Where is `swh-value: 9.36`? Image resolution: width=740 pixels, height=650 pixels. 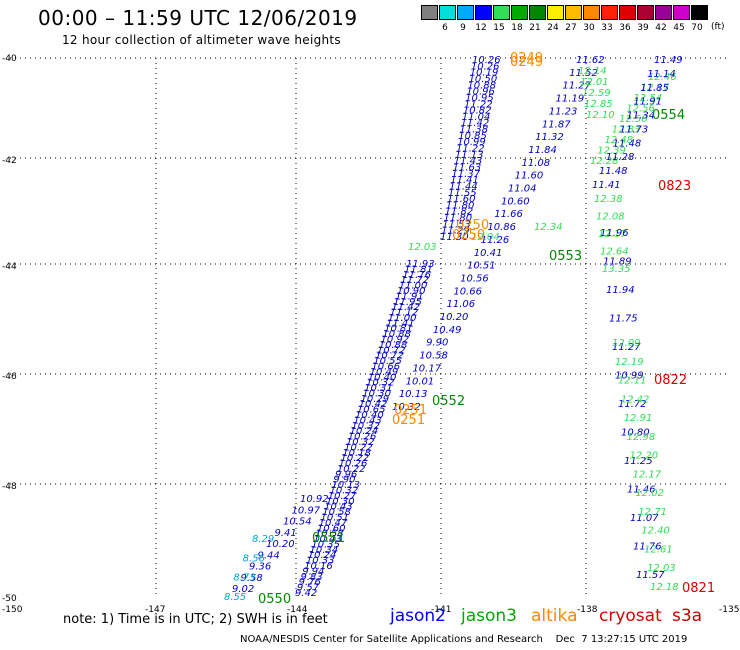 swh-value: 9.36 is located at coordinates (260, 567).